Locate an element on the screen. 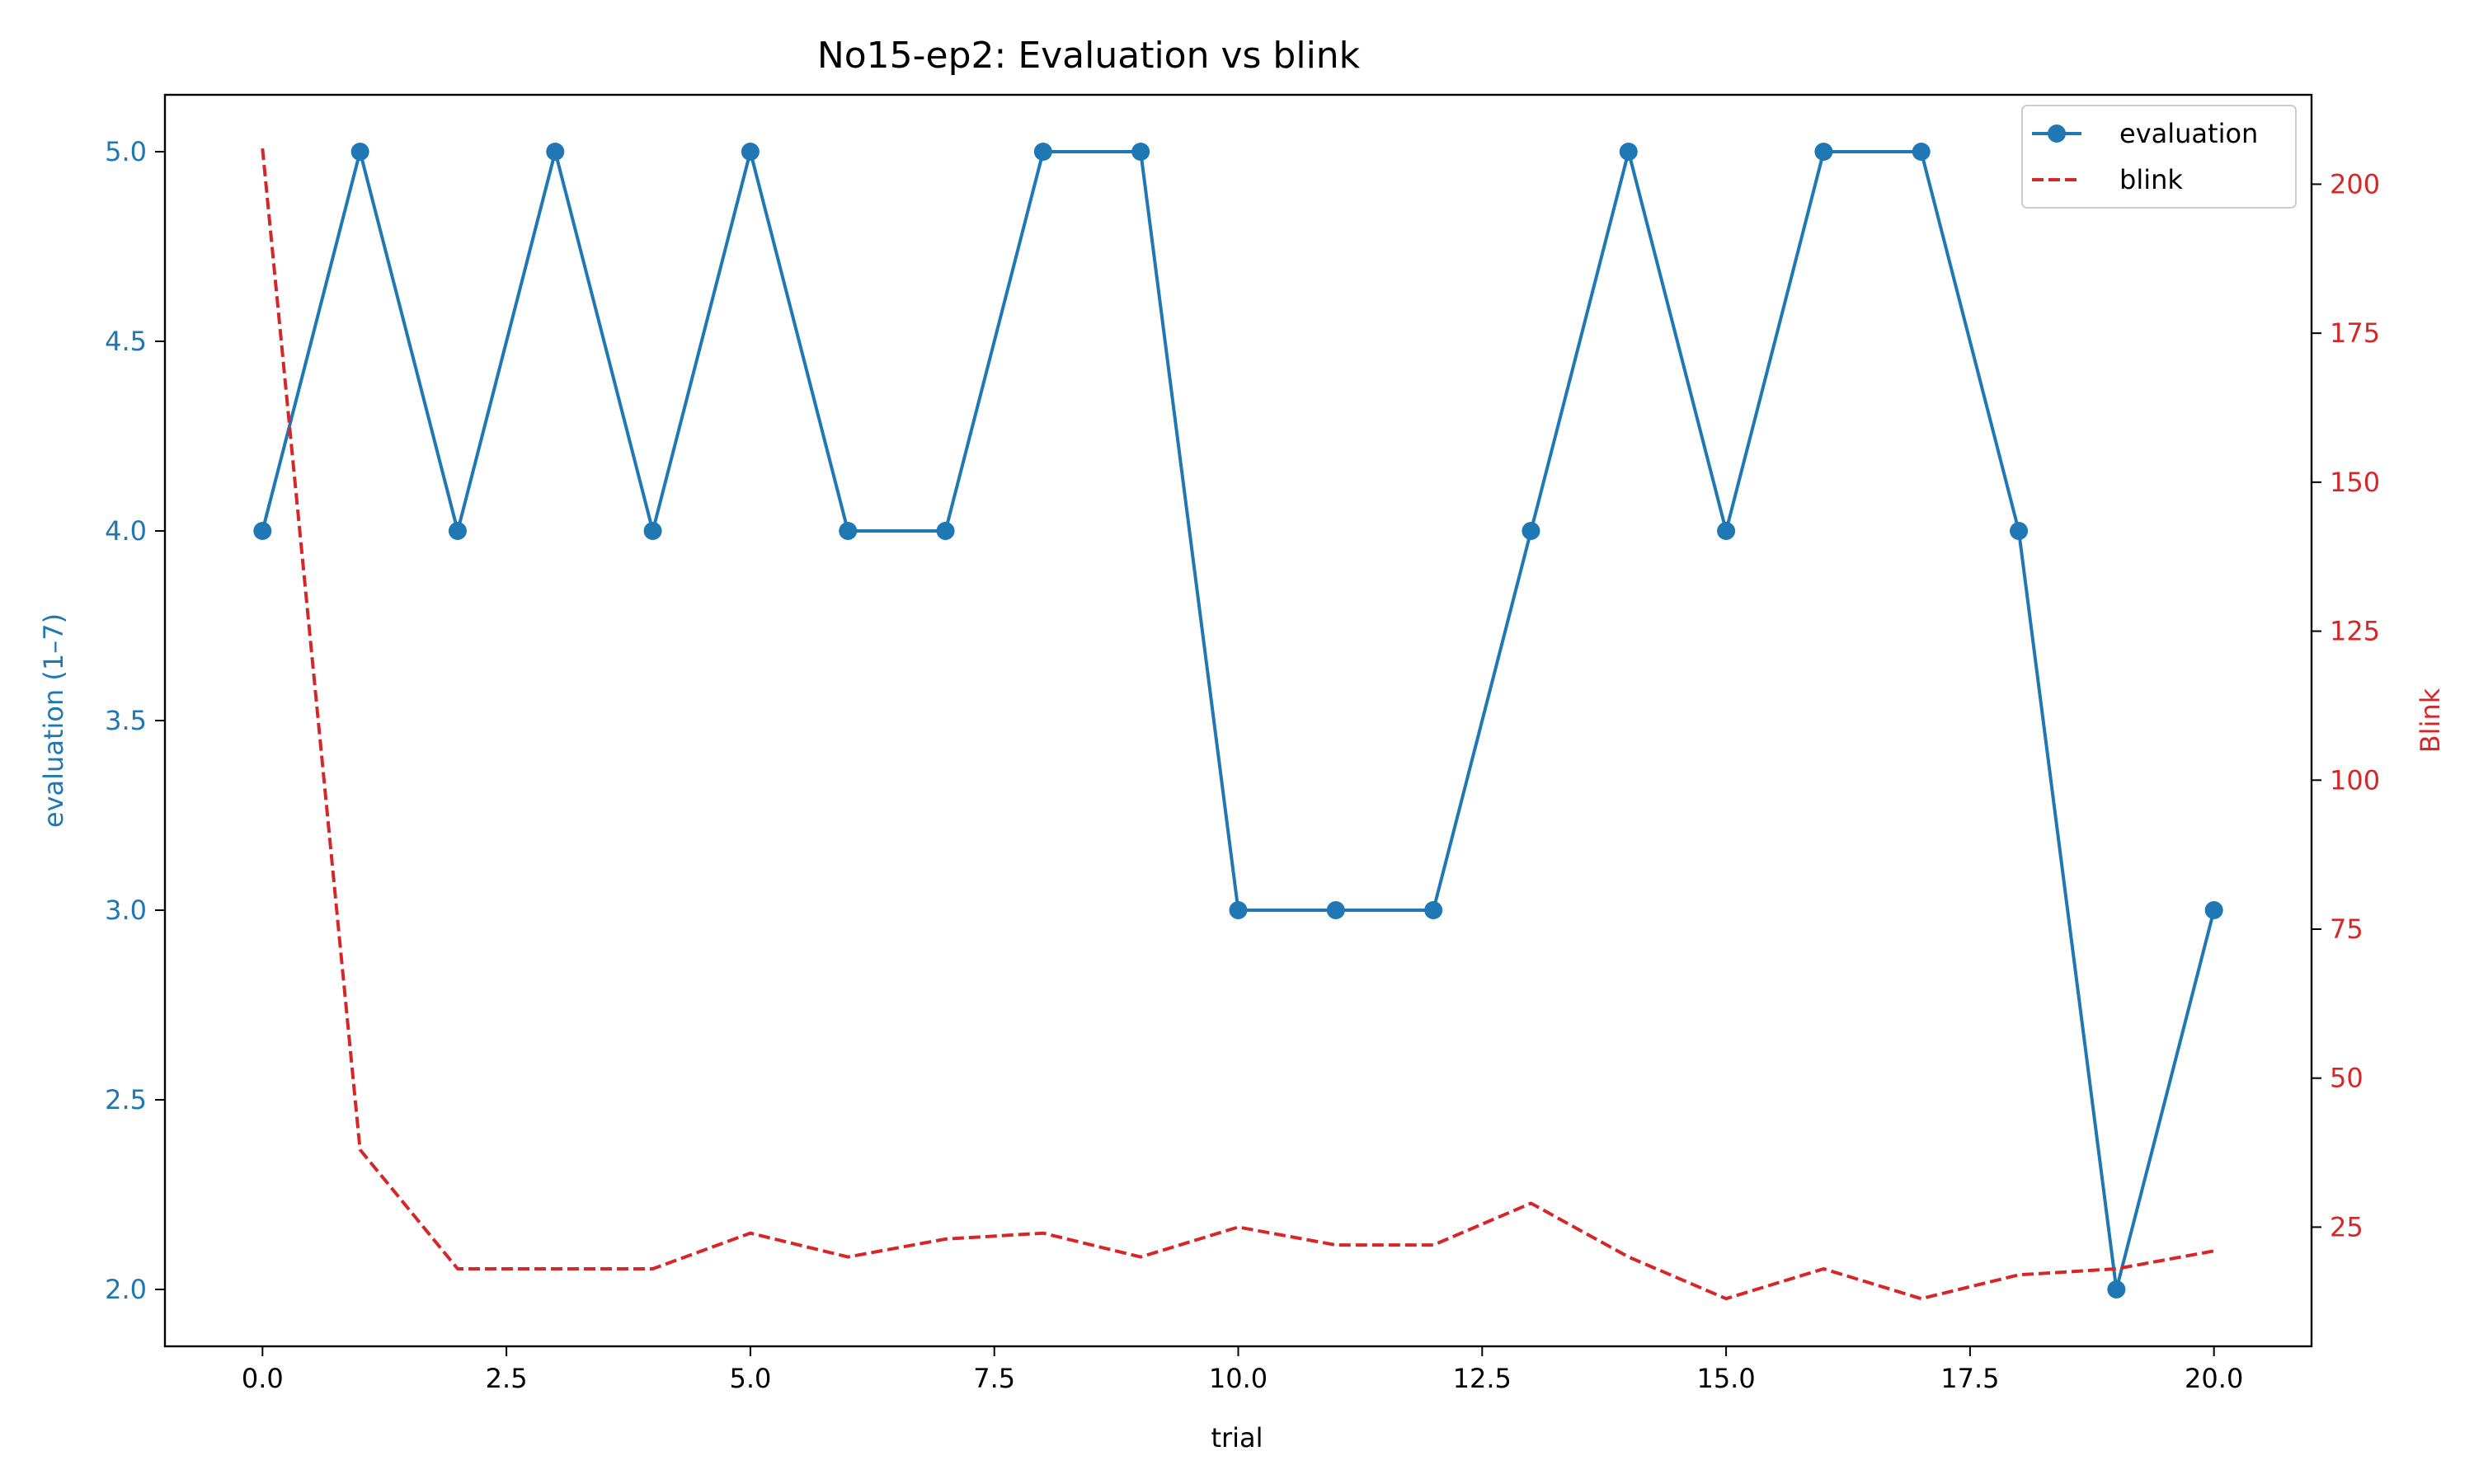 The image size is (2474, 1484). x-tick-label: 7.5 is located at coordinates (994, 1378).